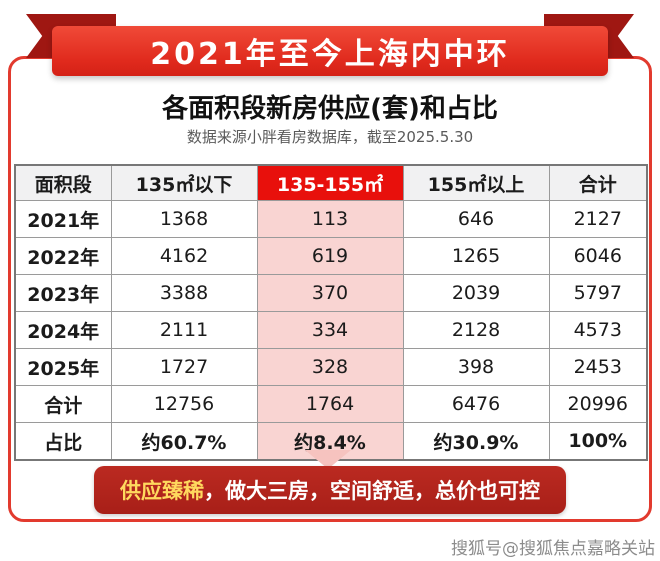 Image resolution: width=660 pixels, height=561 pixels. Describe the element at coordinates (331, 441) in the screenshot. I see `table-row-ratio: 占比 约60.7% 约8.4% 约30.9% 100%` at that location.